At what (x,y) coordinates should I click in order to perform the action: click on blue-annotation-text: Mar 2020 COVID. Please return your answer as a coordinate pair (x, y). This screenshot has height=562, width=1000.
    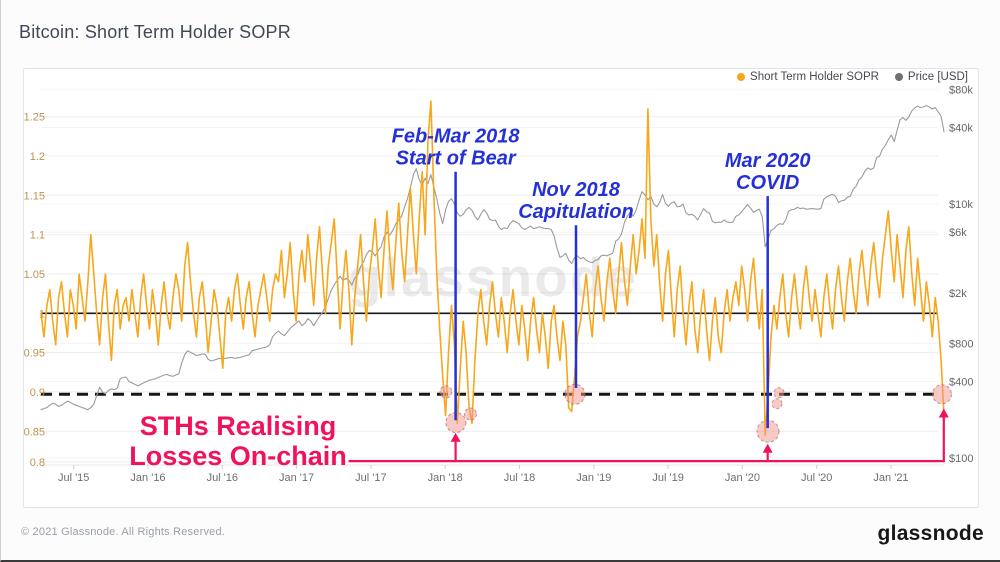
    Looking at the image, I should click on (768, 172).